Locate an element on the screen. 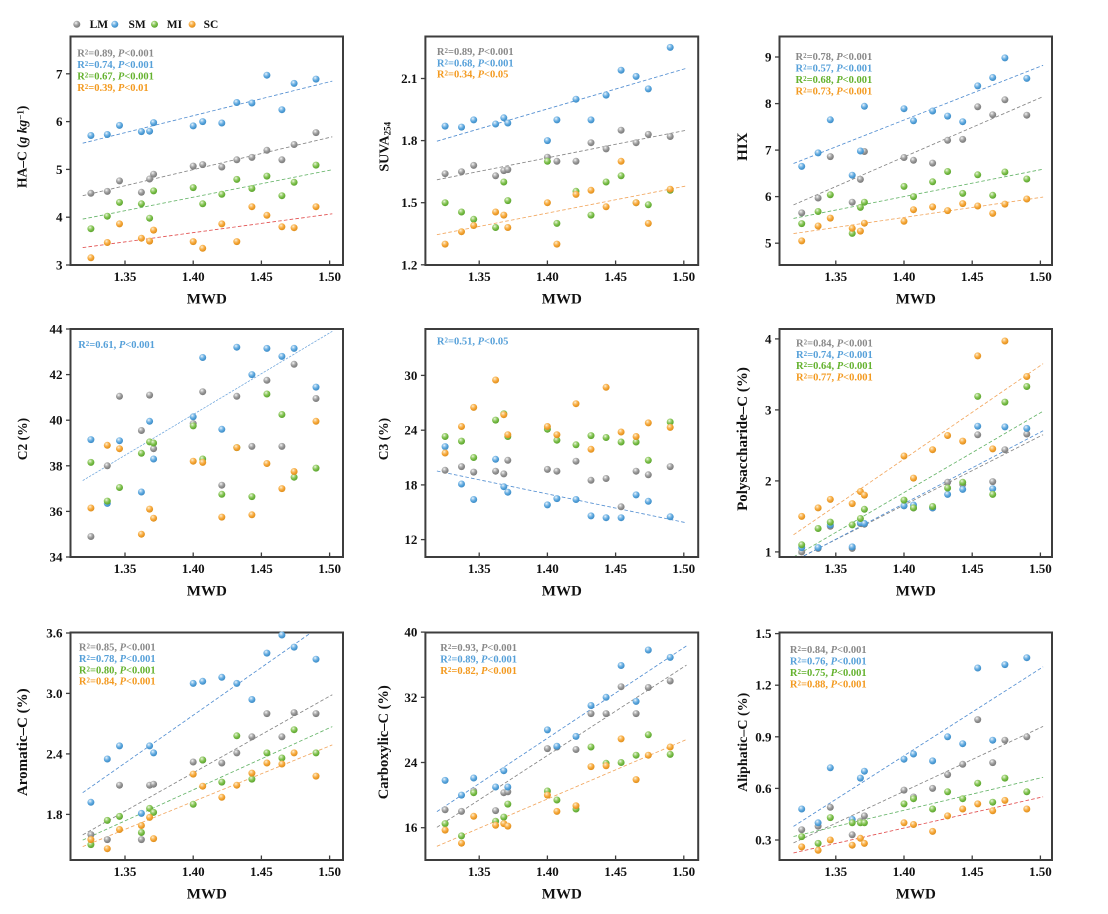 The image size is (1108, 914). svg-text: 24 is located at coordinates (411, 762).